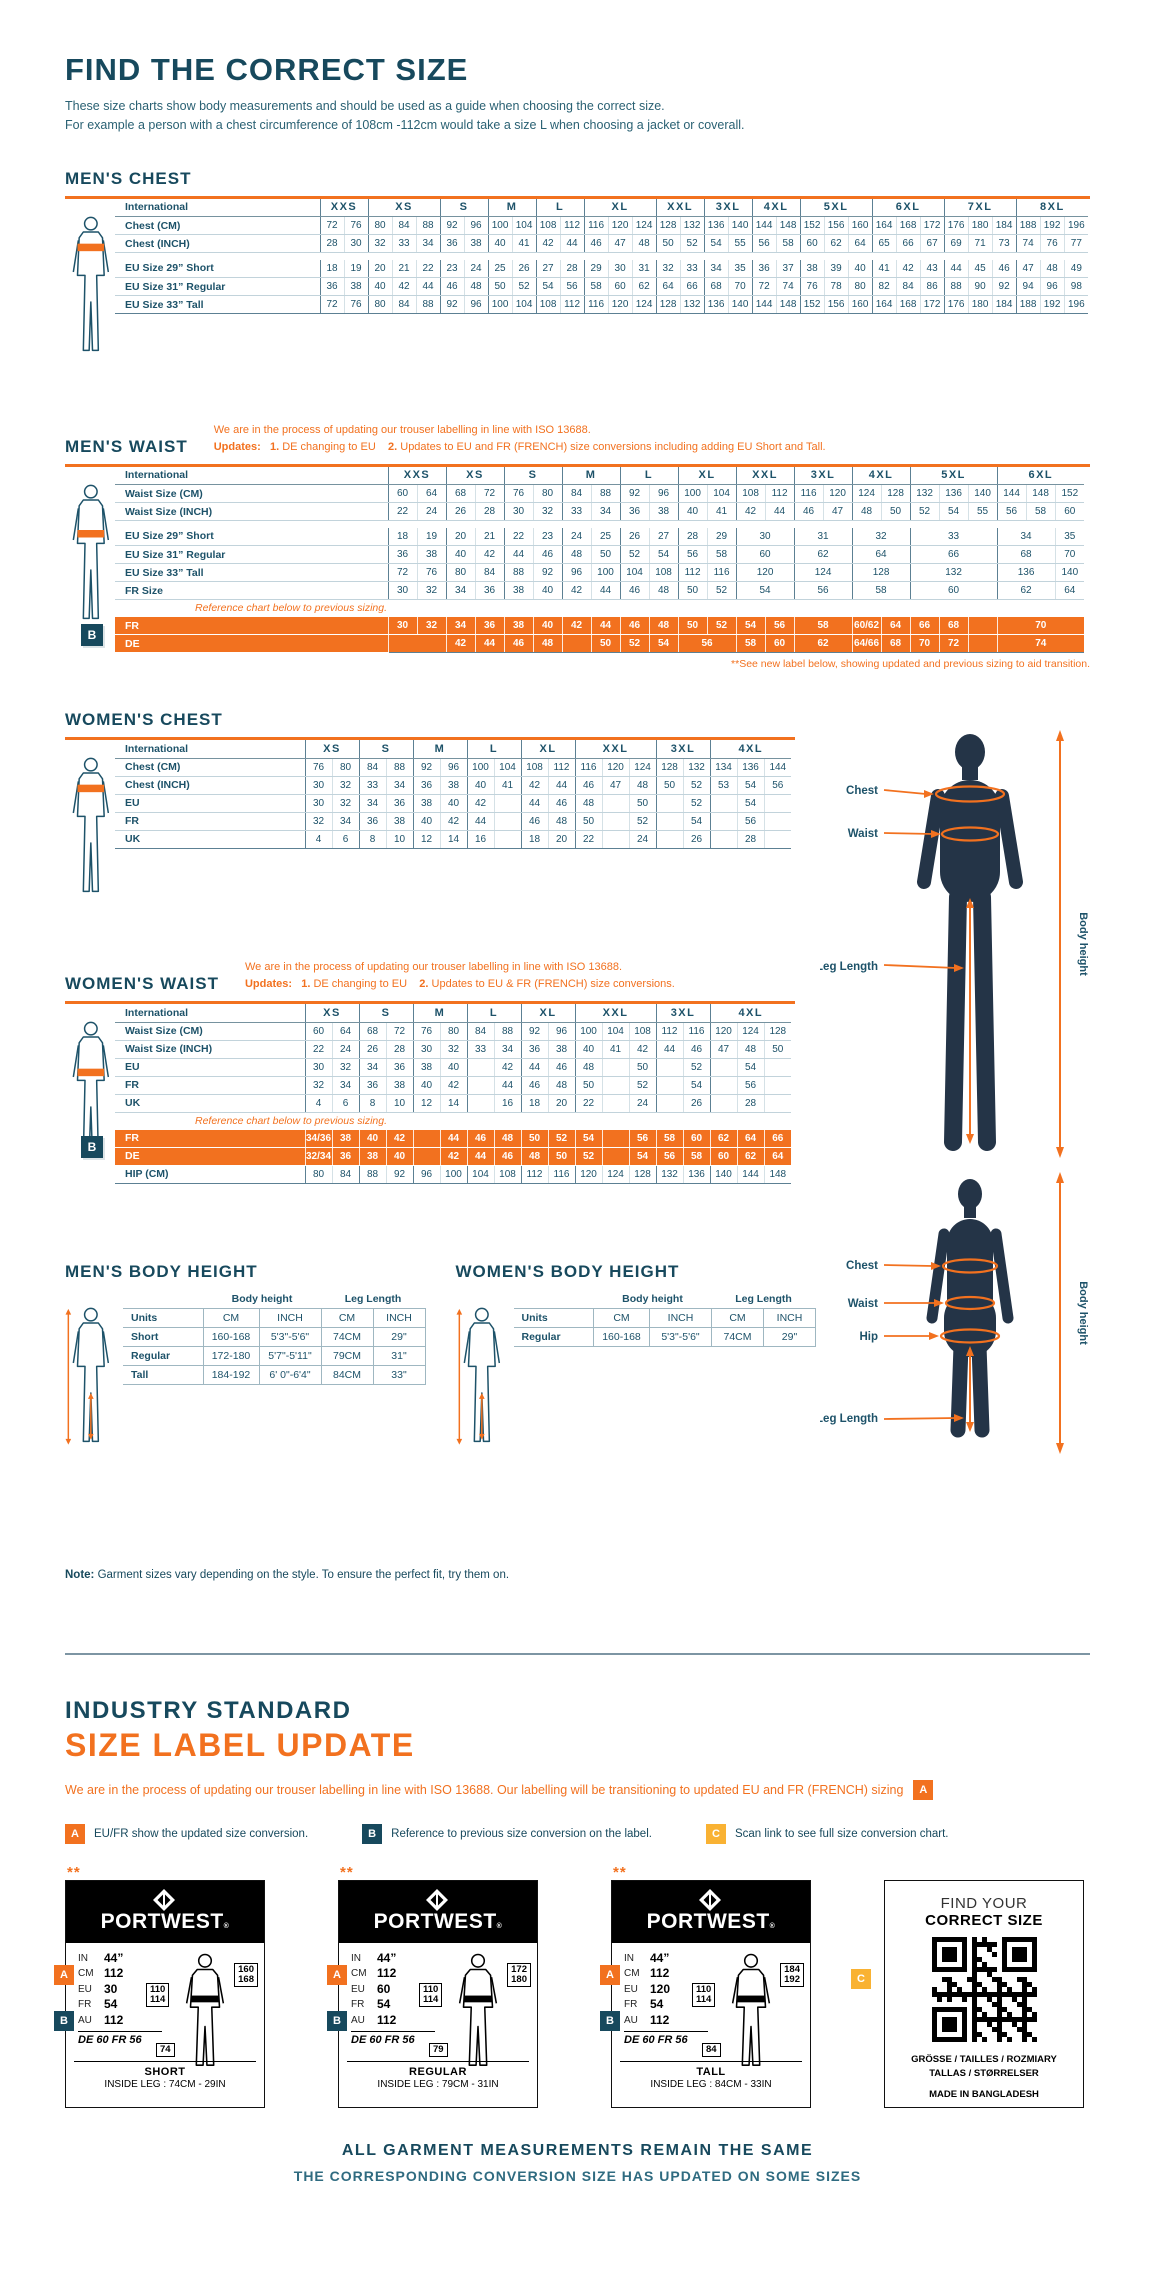 Image resolution: width=1157 pixels, height=2294 pixels. Describe the element at coordinates (642, 839) in the screenshot. I see `size-cell: 24` at that location.